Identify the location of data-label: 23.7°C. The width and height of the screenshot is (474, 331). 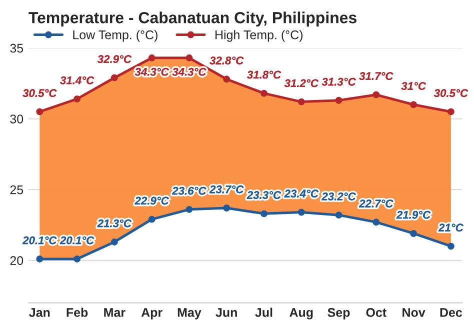
(226, 189).